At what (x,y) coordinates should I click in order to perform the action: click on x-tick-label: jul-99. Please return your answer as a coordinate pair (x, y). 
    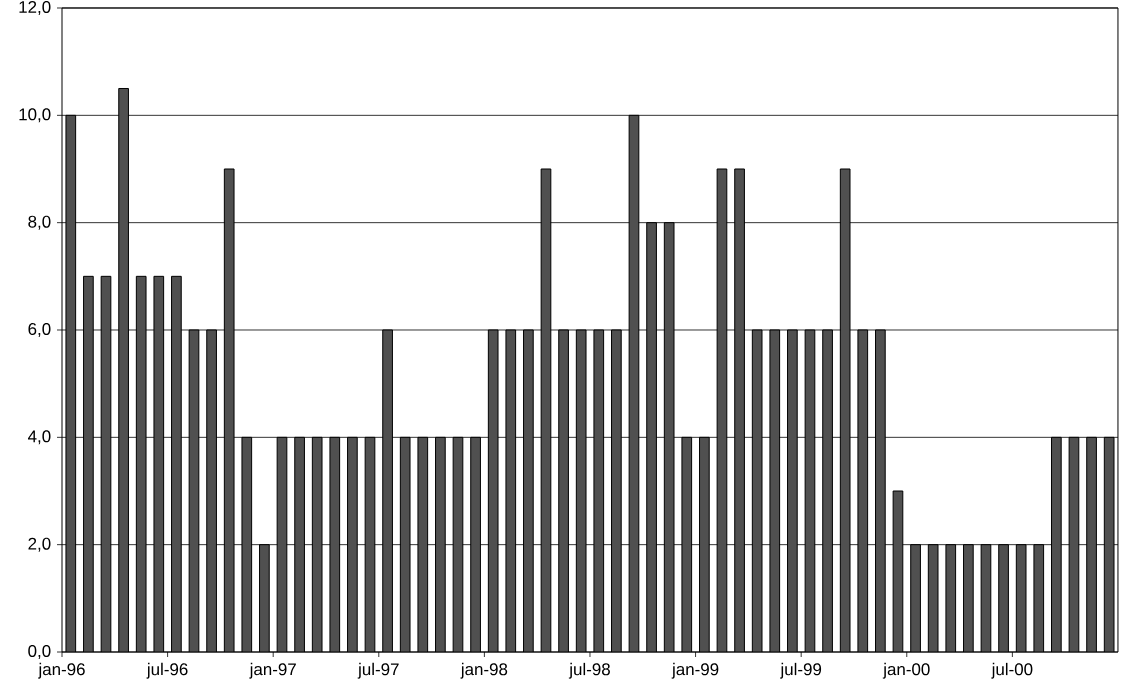
    Looking at the image, I should click on (801, 670).